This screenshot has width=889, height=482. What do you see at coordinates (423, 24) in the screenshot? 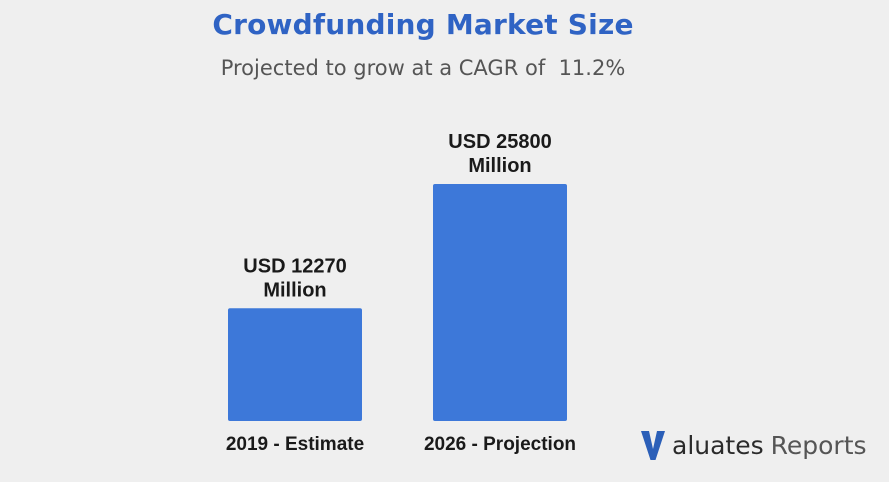
I see `chart-title: Crowdfunding Market Size` at bounding box center [423, 24].